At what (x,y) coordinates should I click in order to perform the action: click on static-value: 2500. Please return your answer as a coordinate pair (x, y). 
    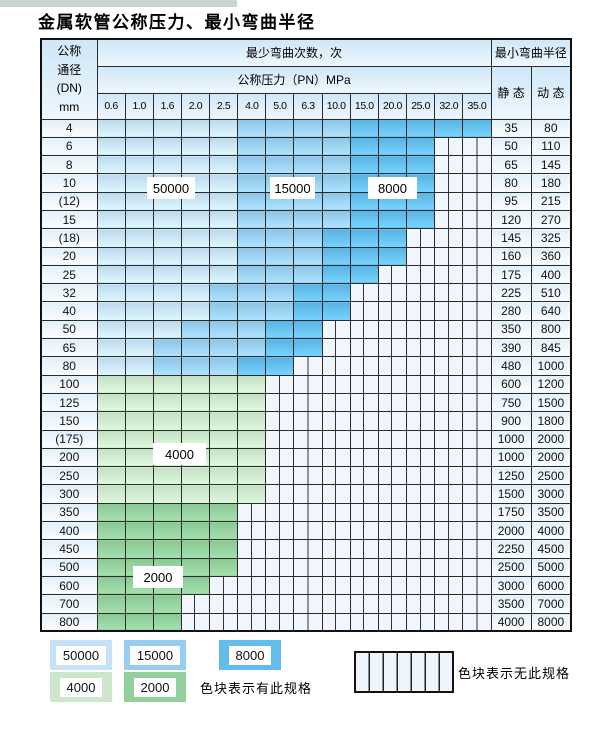
    Looking at the image, I should click on (511, 567).